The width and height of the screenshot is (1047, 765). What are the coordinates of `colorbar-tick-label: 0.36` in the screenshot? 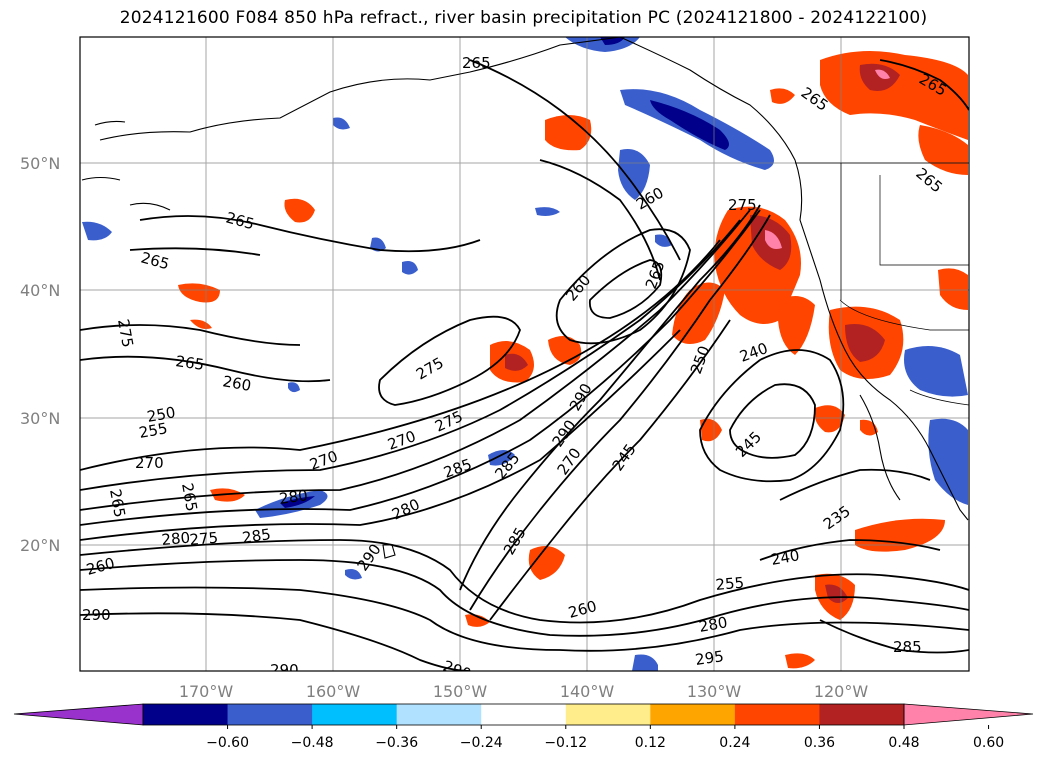 It's located at (819, 743).